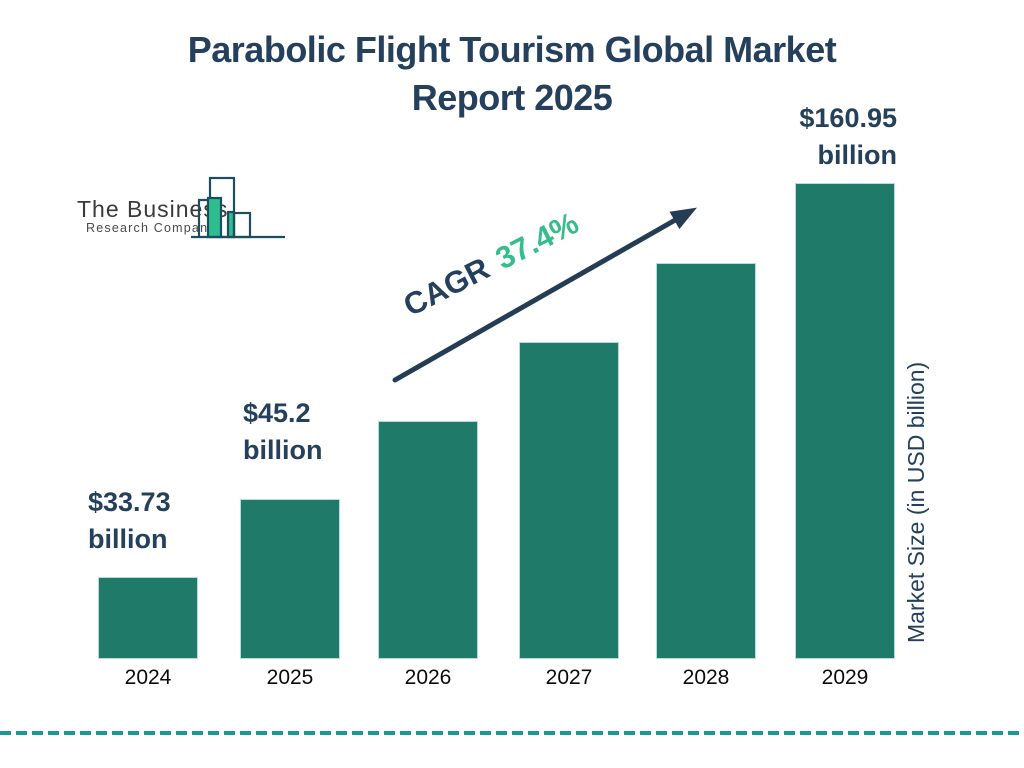 The width and height of the screenshot is (1024, 768). I want to click on value-label-2024-unit: billion, so click(128, 539).